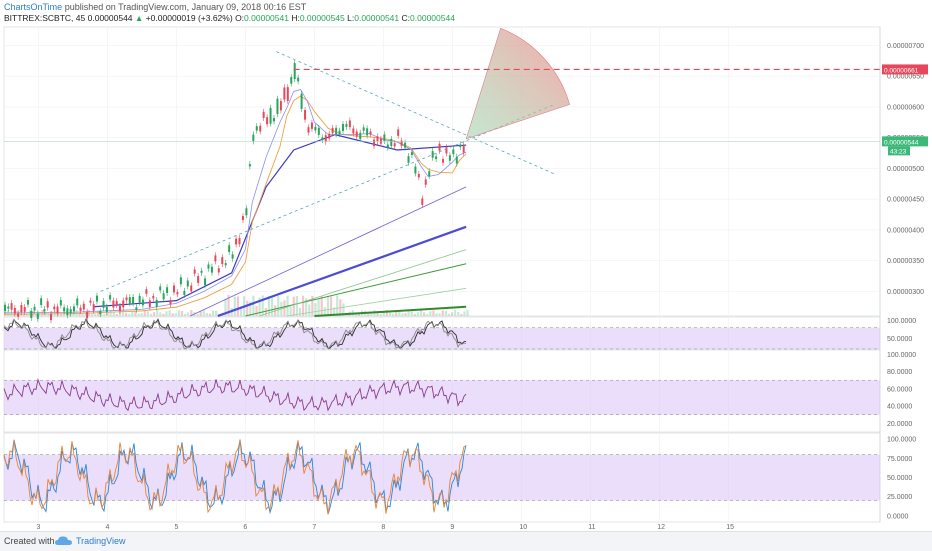  I want to click on change-value: +0.00000019 (+3.62%), so click(189, 18).